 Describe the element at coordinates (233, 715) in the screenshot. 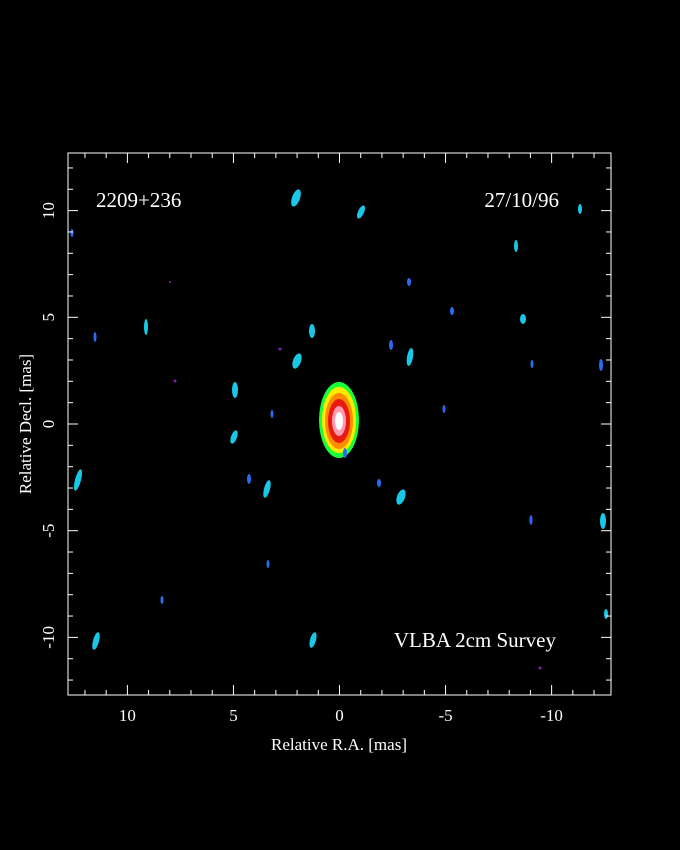

I see `x-tick-label: 5` at that location.